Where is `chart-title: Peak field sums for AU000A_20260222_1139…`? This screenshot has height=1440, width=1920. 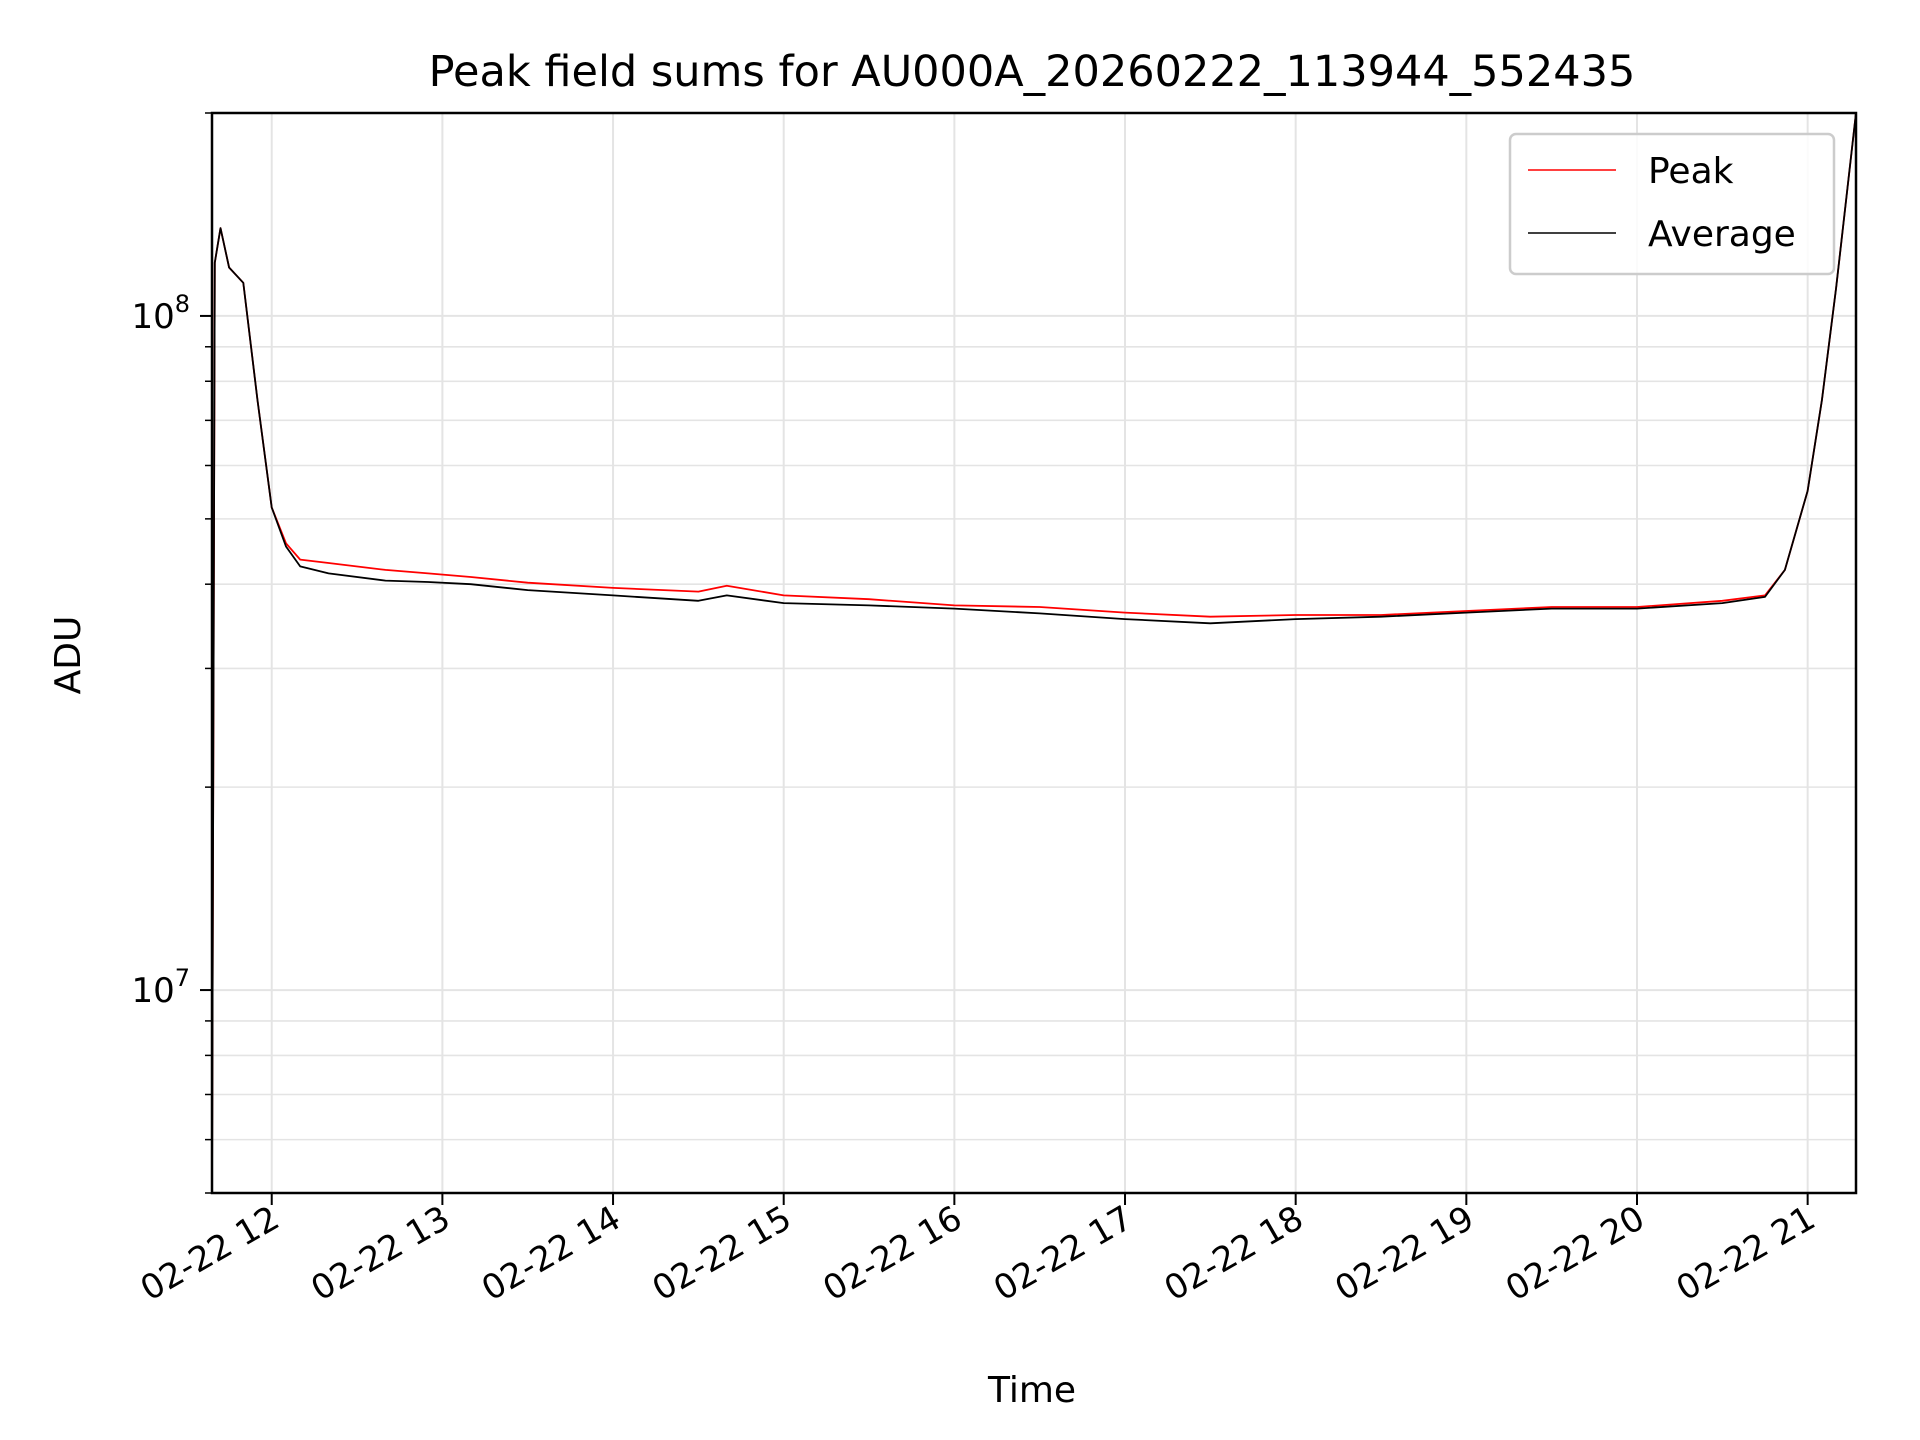 chart-title: Peak field sums for AU000A_20260222_1139… is located at coordinates (1032, 72).